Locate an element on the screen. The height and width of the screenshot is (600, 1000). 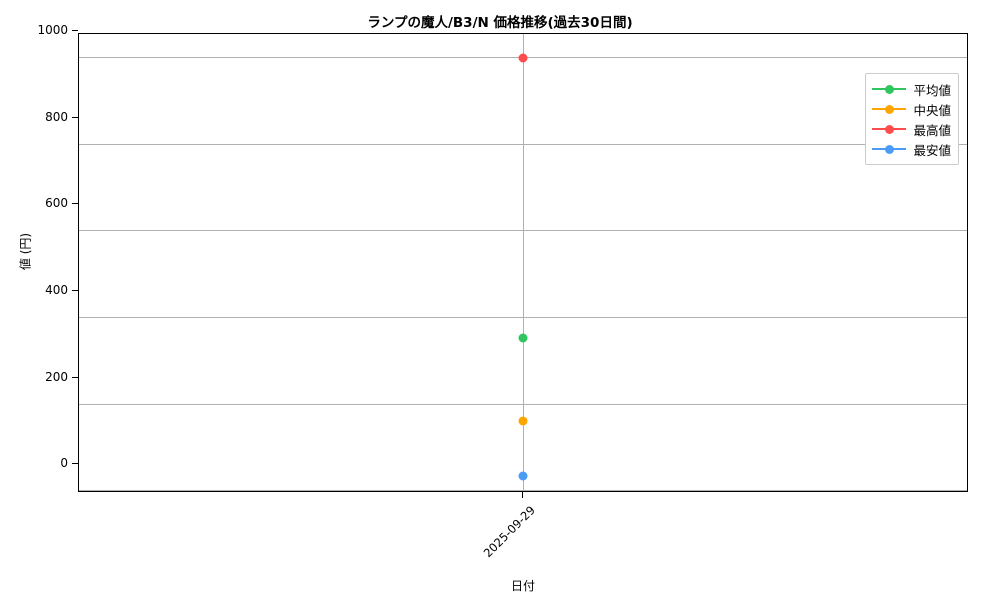
chart-title: ランプの魔人/B3/N 価格推移(過去30日間) is located at coordinates (500, 23).